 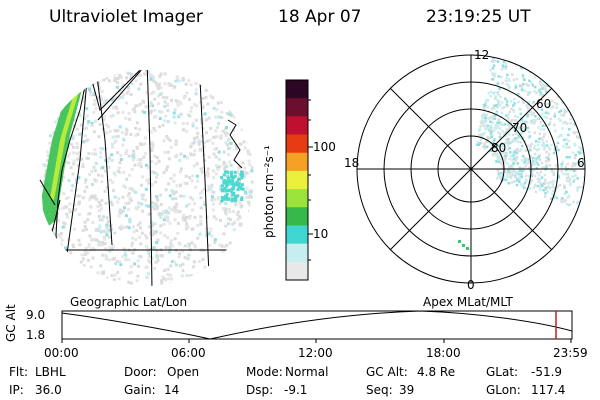 What do you see at coordinates (36, 335) in the screenshot?
I see `altitude-ytick-low: 1.8` at bounding box center [36, 335].